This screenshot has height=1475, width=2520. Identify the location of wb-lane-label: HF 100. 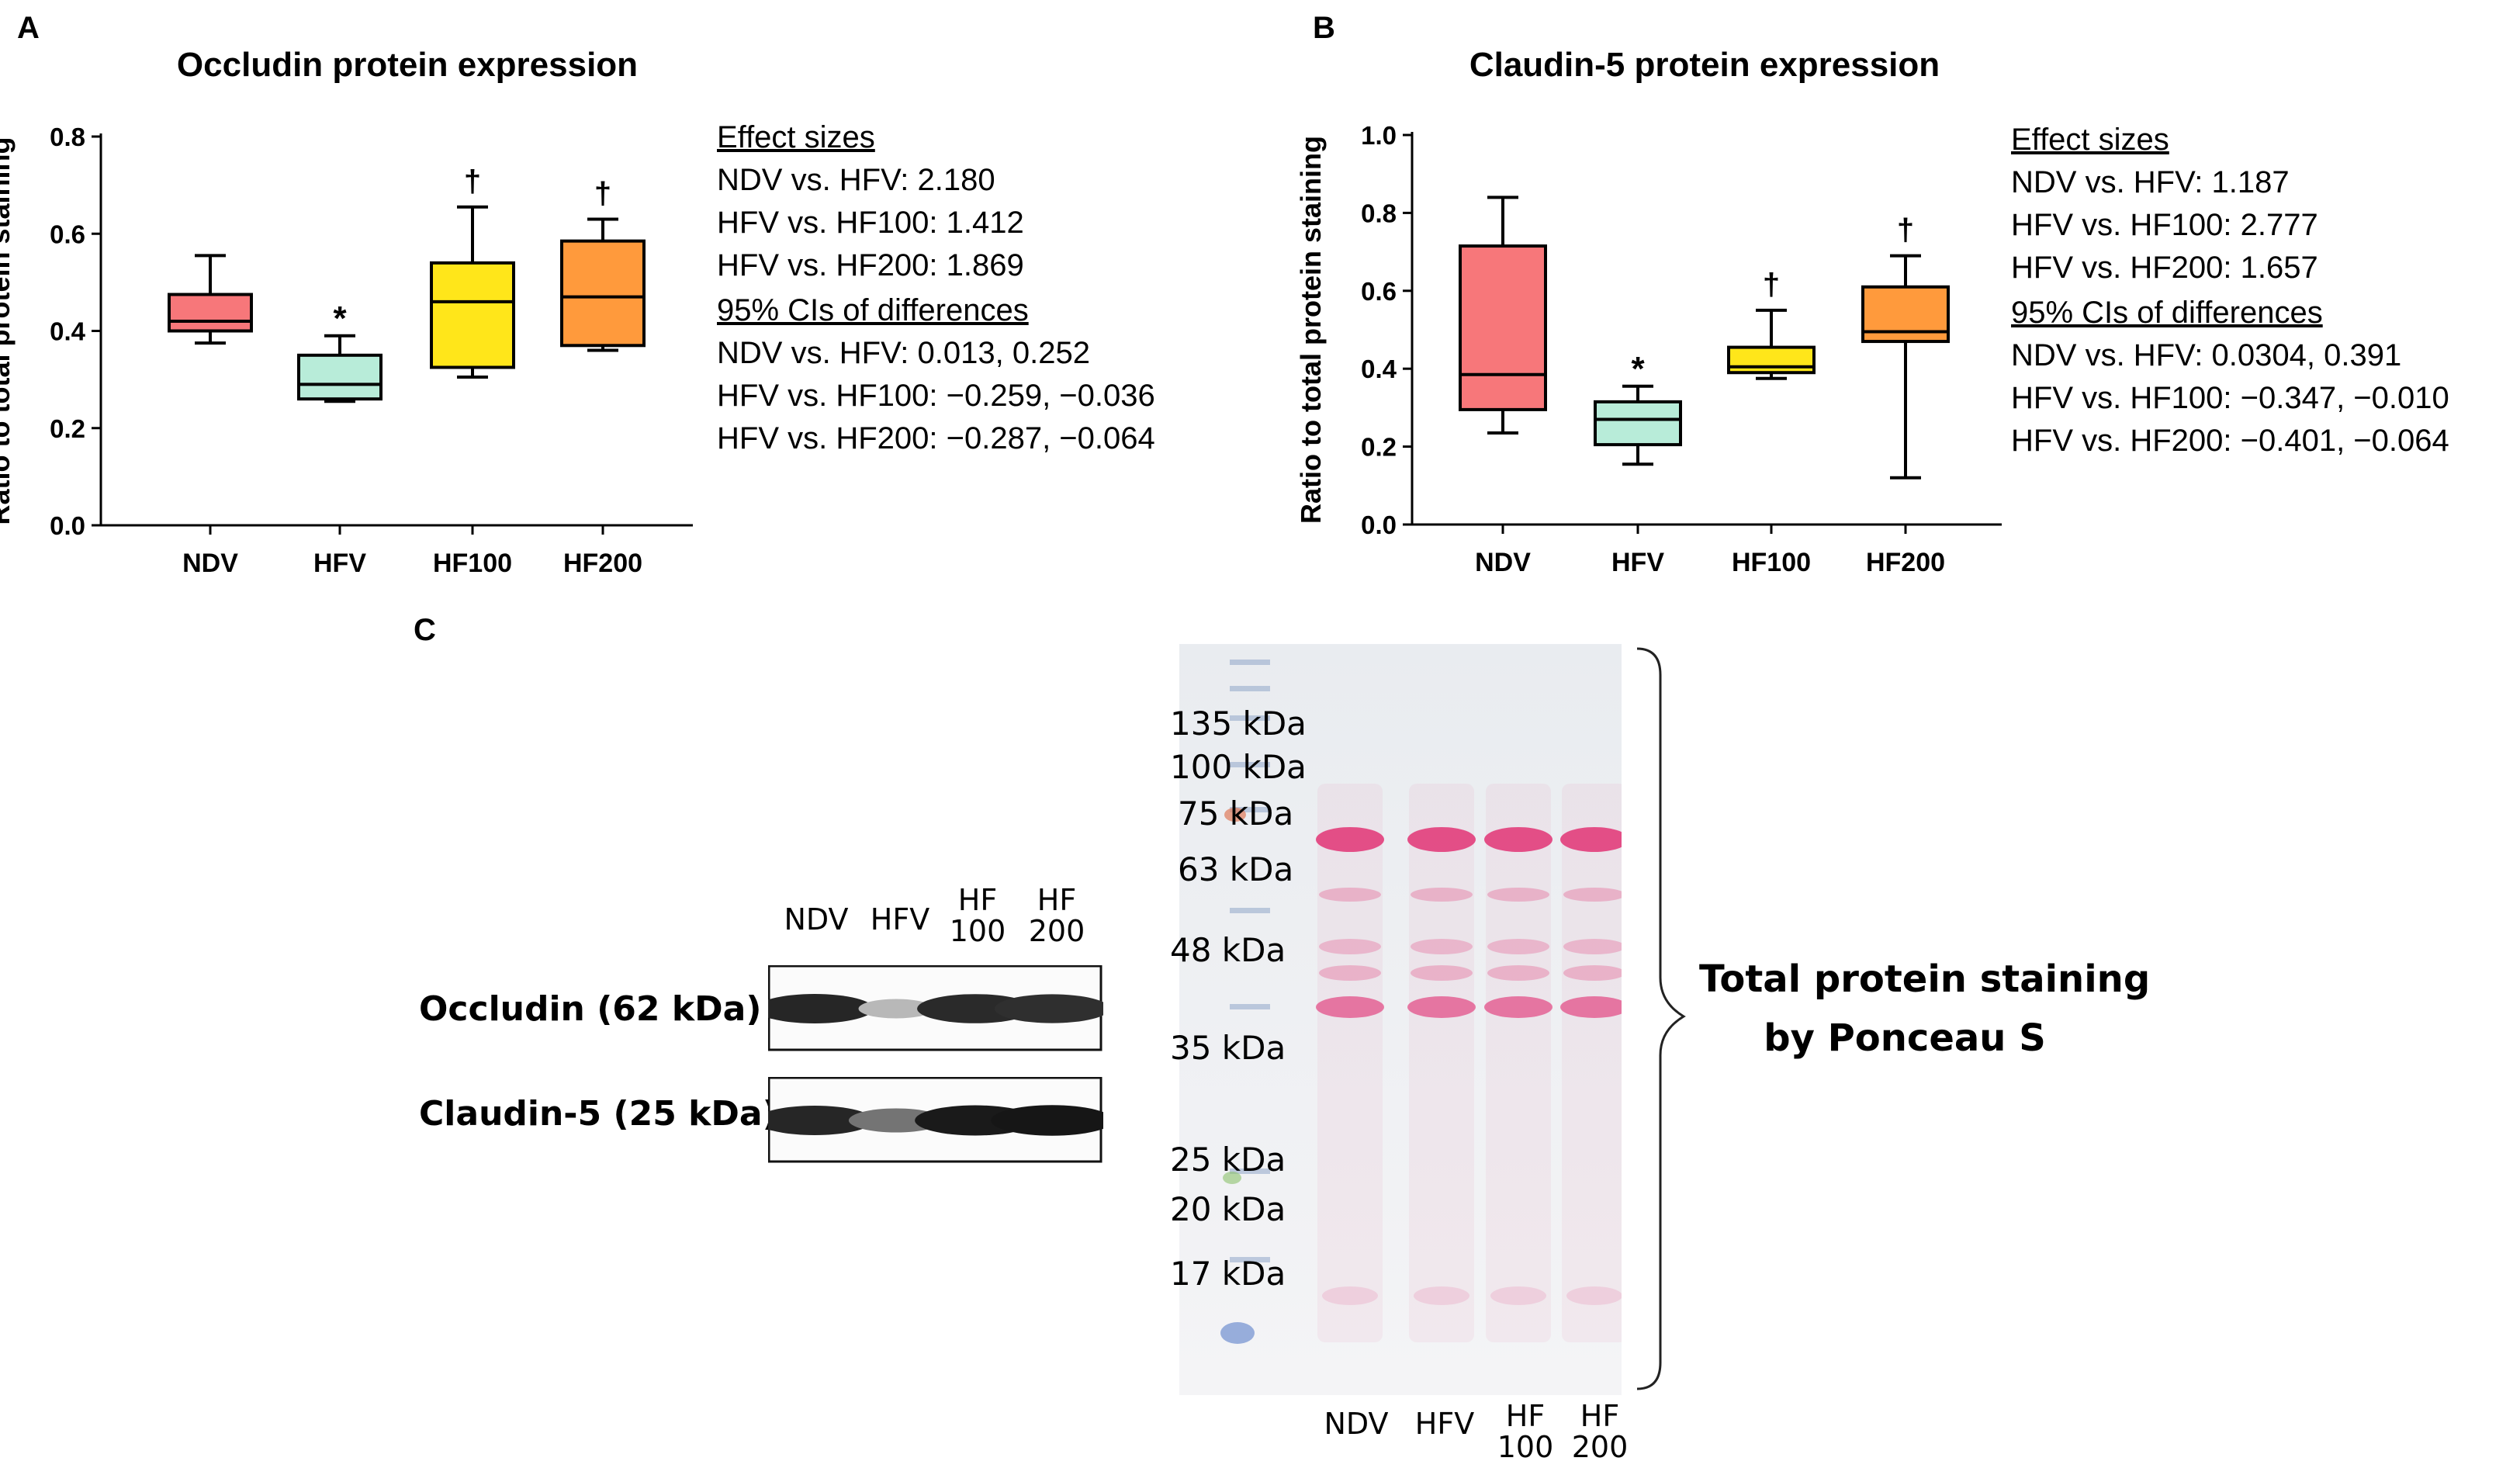
(977, 916).